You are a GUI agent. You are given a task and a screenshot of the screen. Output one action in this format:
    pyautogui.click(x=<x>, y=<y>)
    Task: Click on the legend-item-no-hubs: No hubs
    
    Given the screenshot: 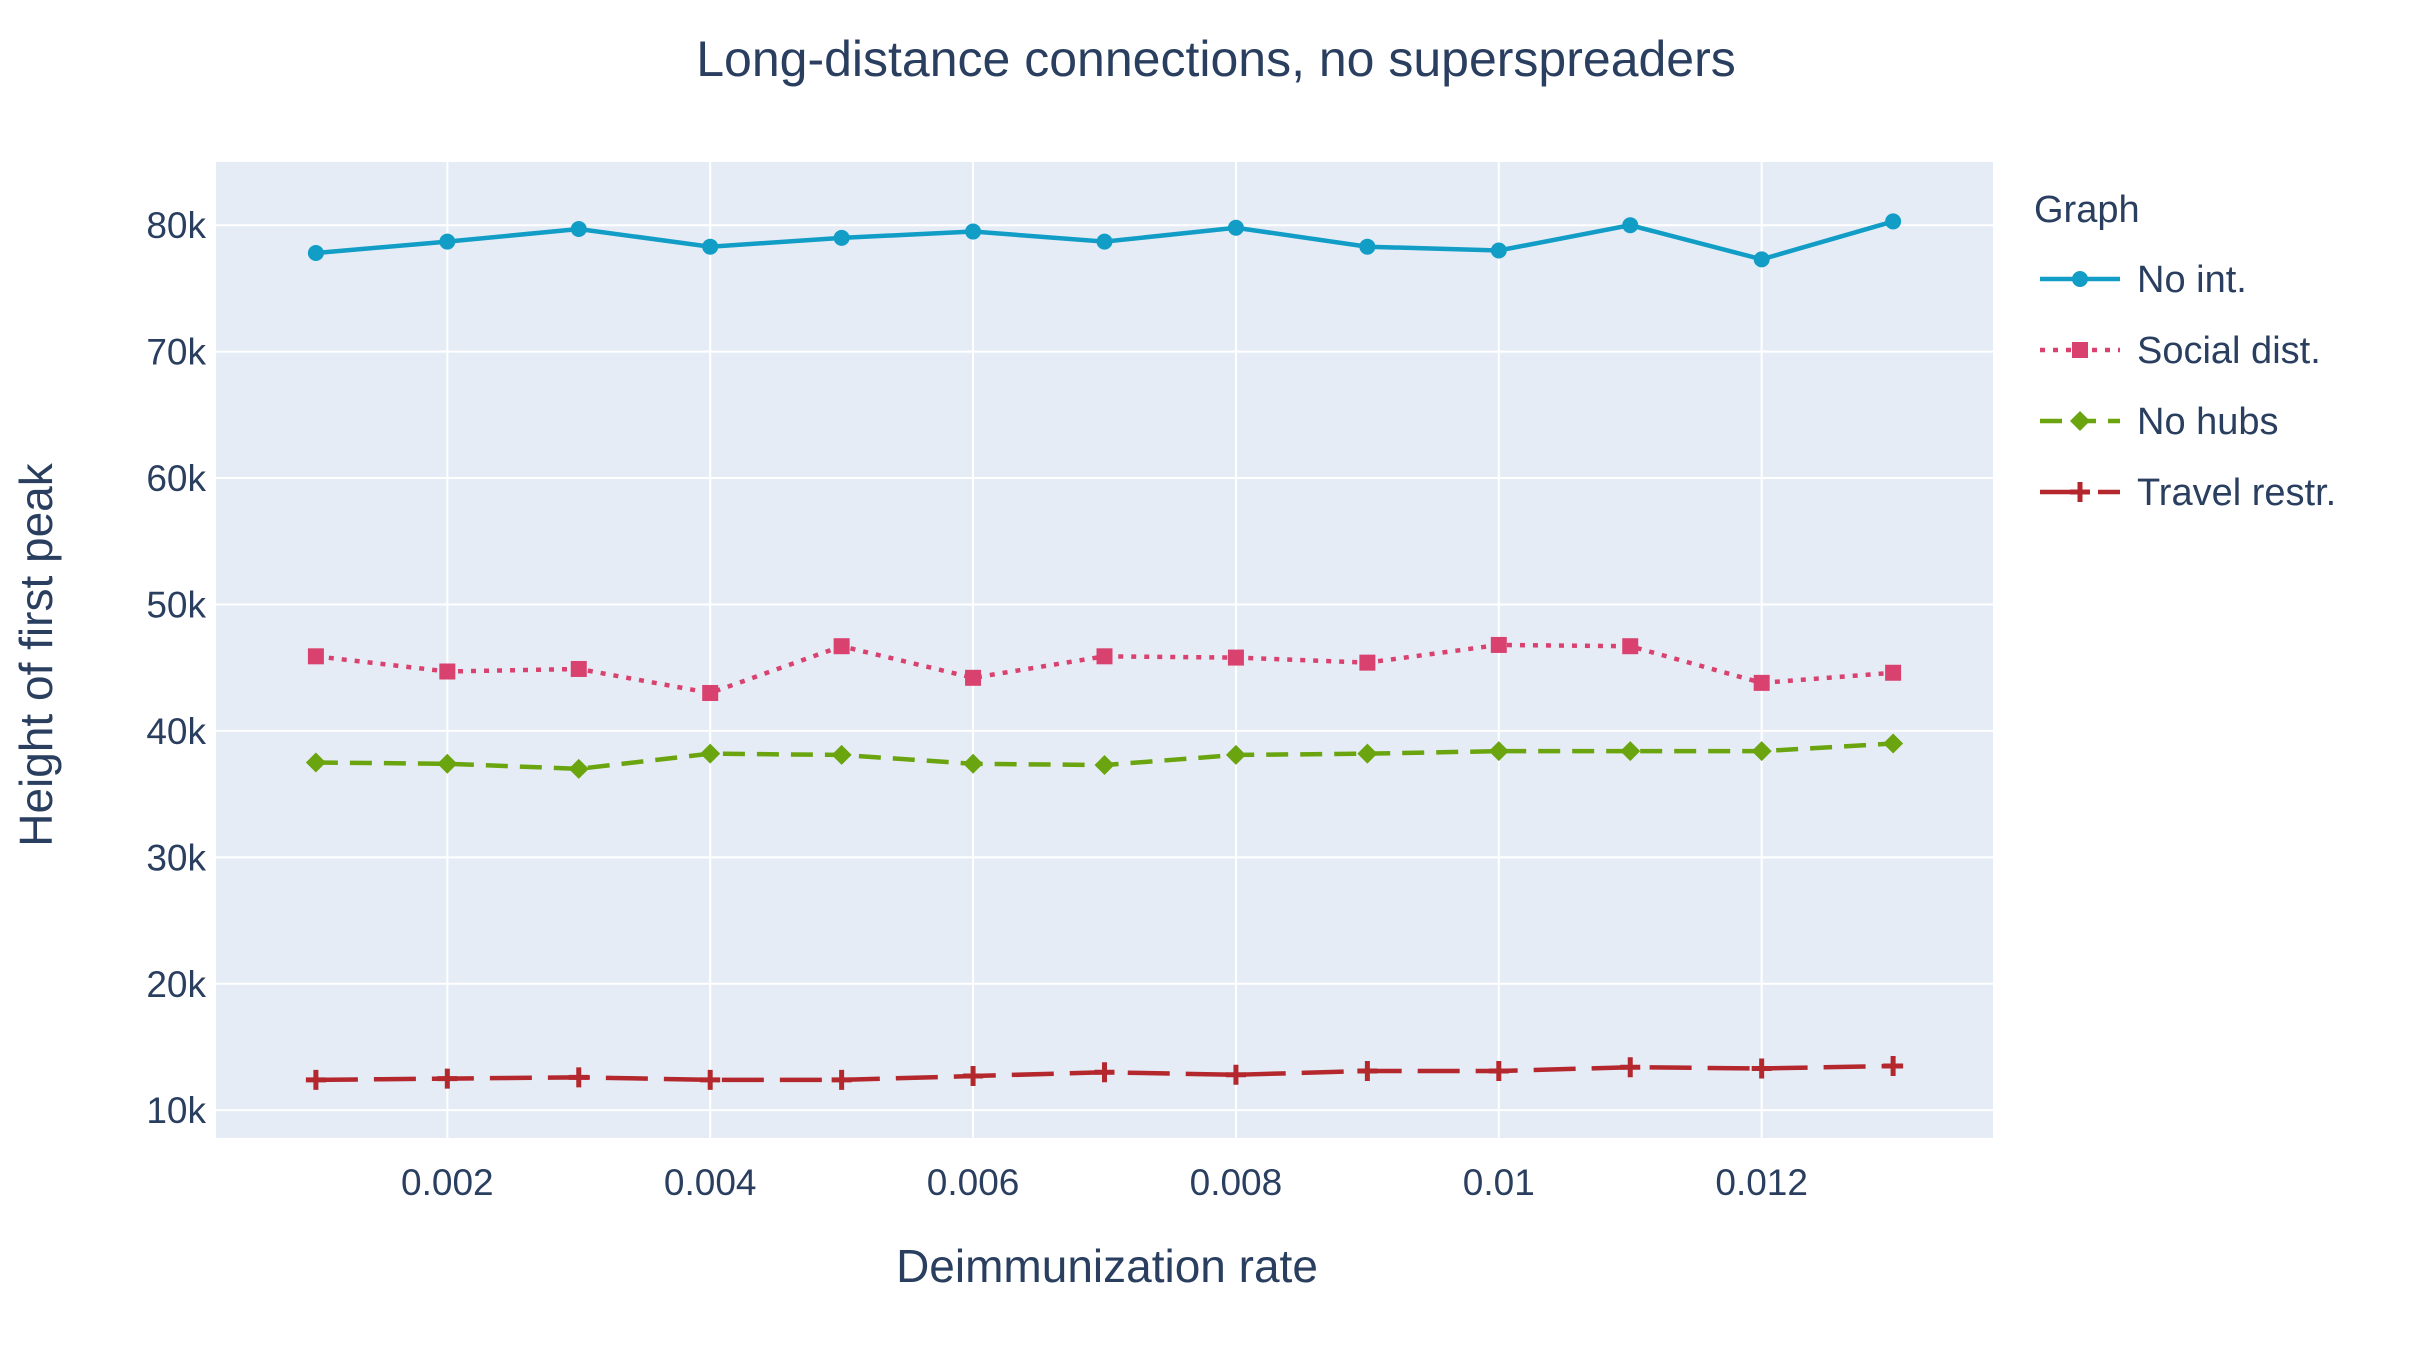 What is the action you would take?
    pyautogui.click(x=2159, y=422)
    